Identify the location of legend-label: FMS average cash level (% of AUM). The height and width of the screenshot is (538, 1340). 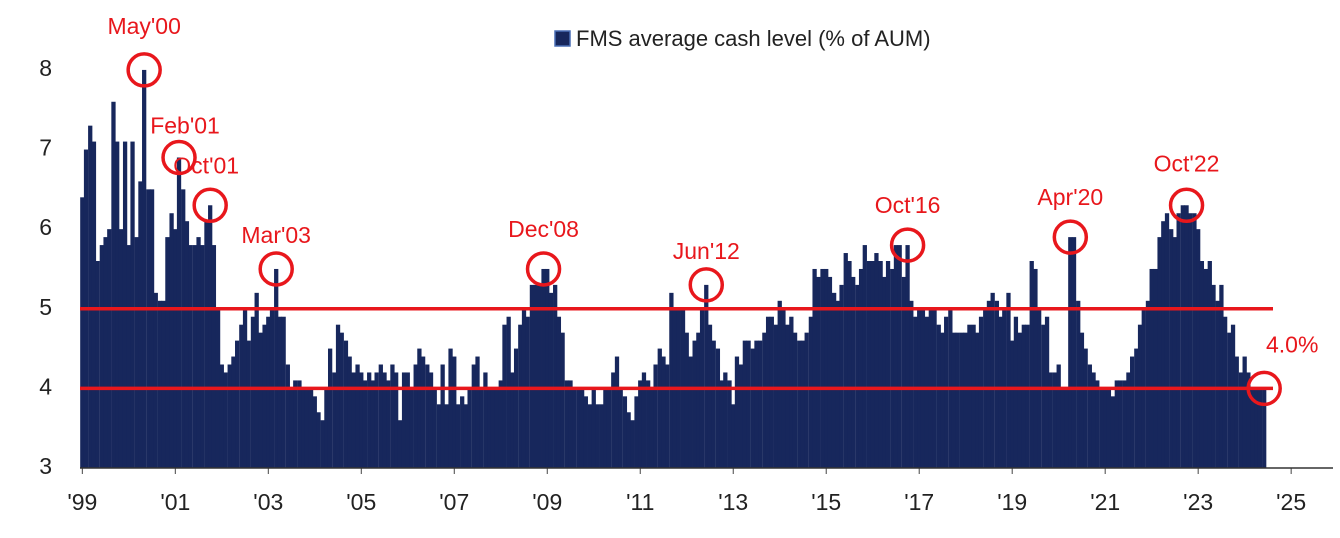
(753, 38).